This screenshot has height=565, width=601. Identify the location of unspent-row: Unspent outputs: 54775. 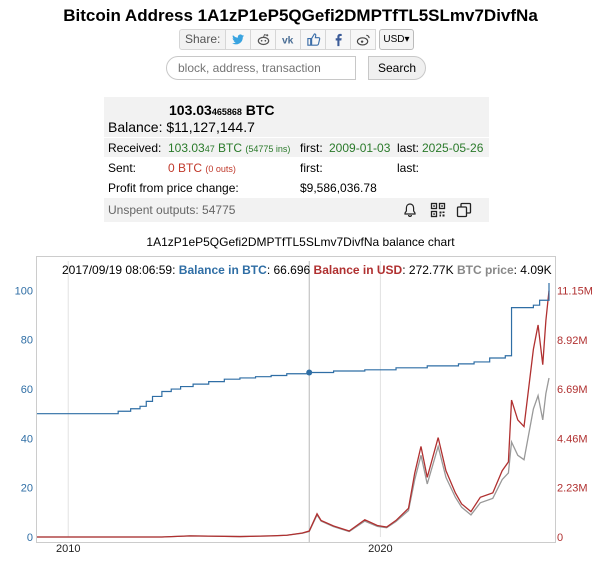
(296, 210).